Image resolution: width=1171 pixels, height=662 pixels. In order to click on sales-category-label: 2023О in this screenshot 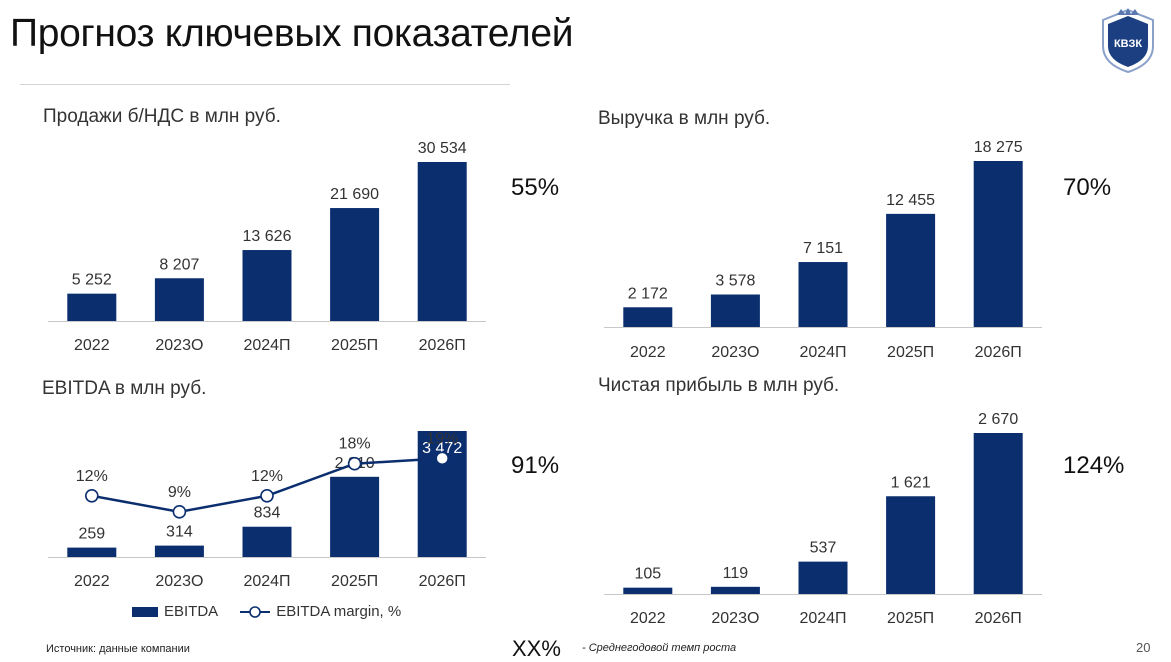, I will do `click(179, 345)`.